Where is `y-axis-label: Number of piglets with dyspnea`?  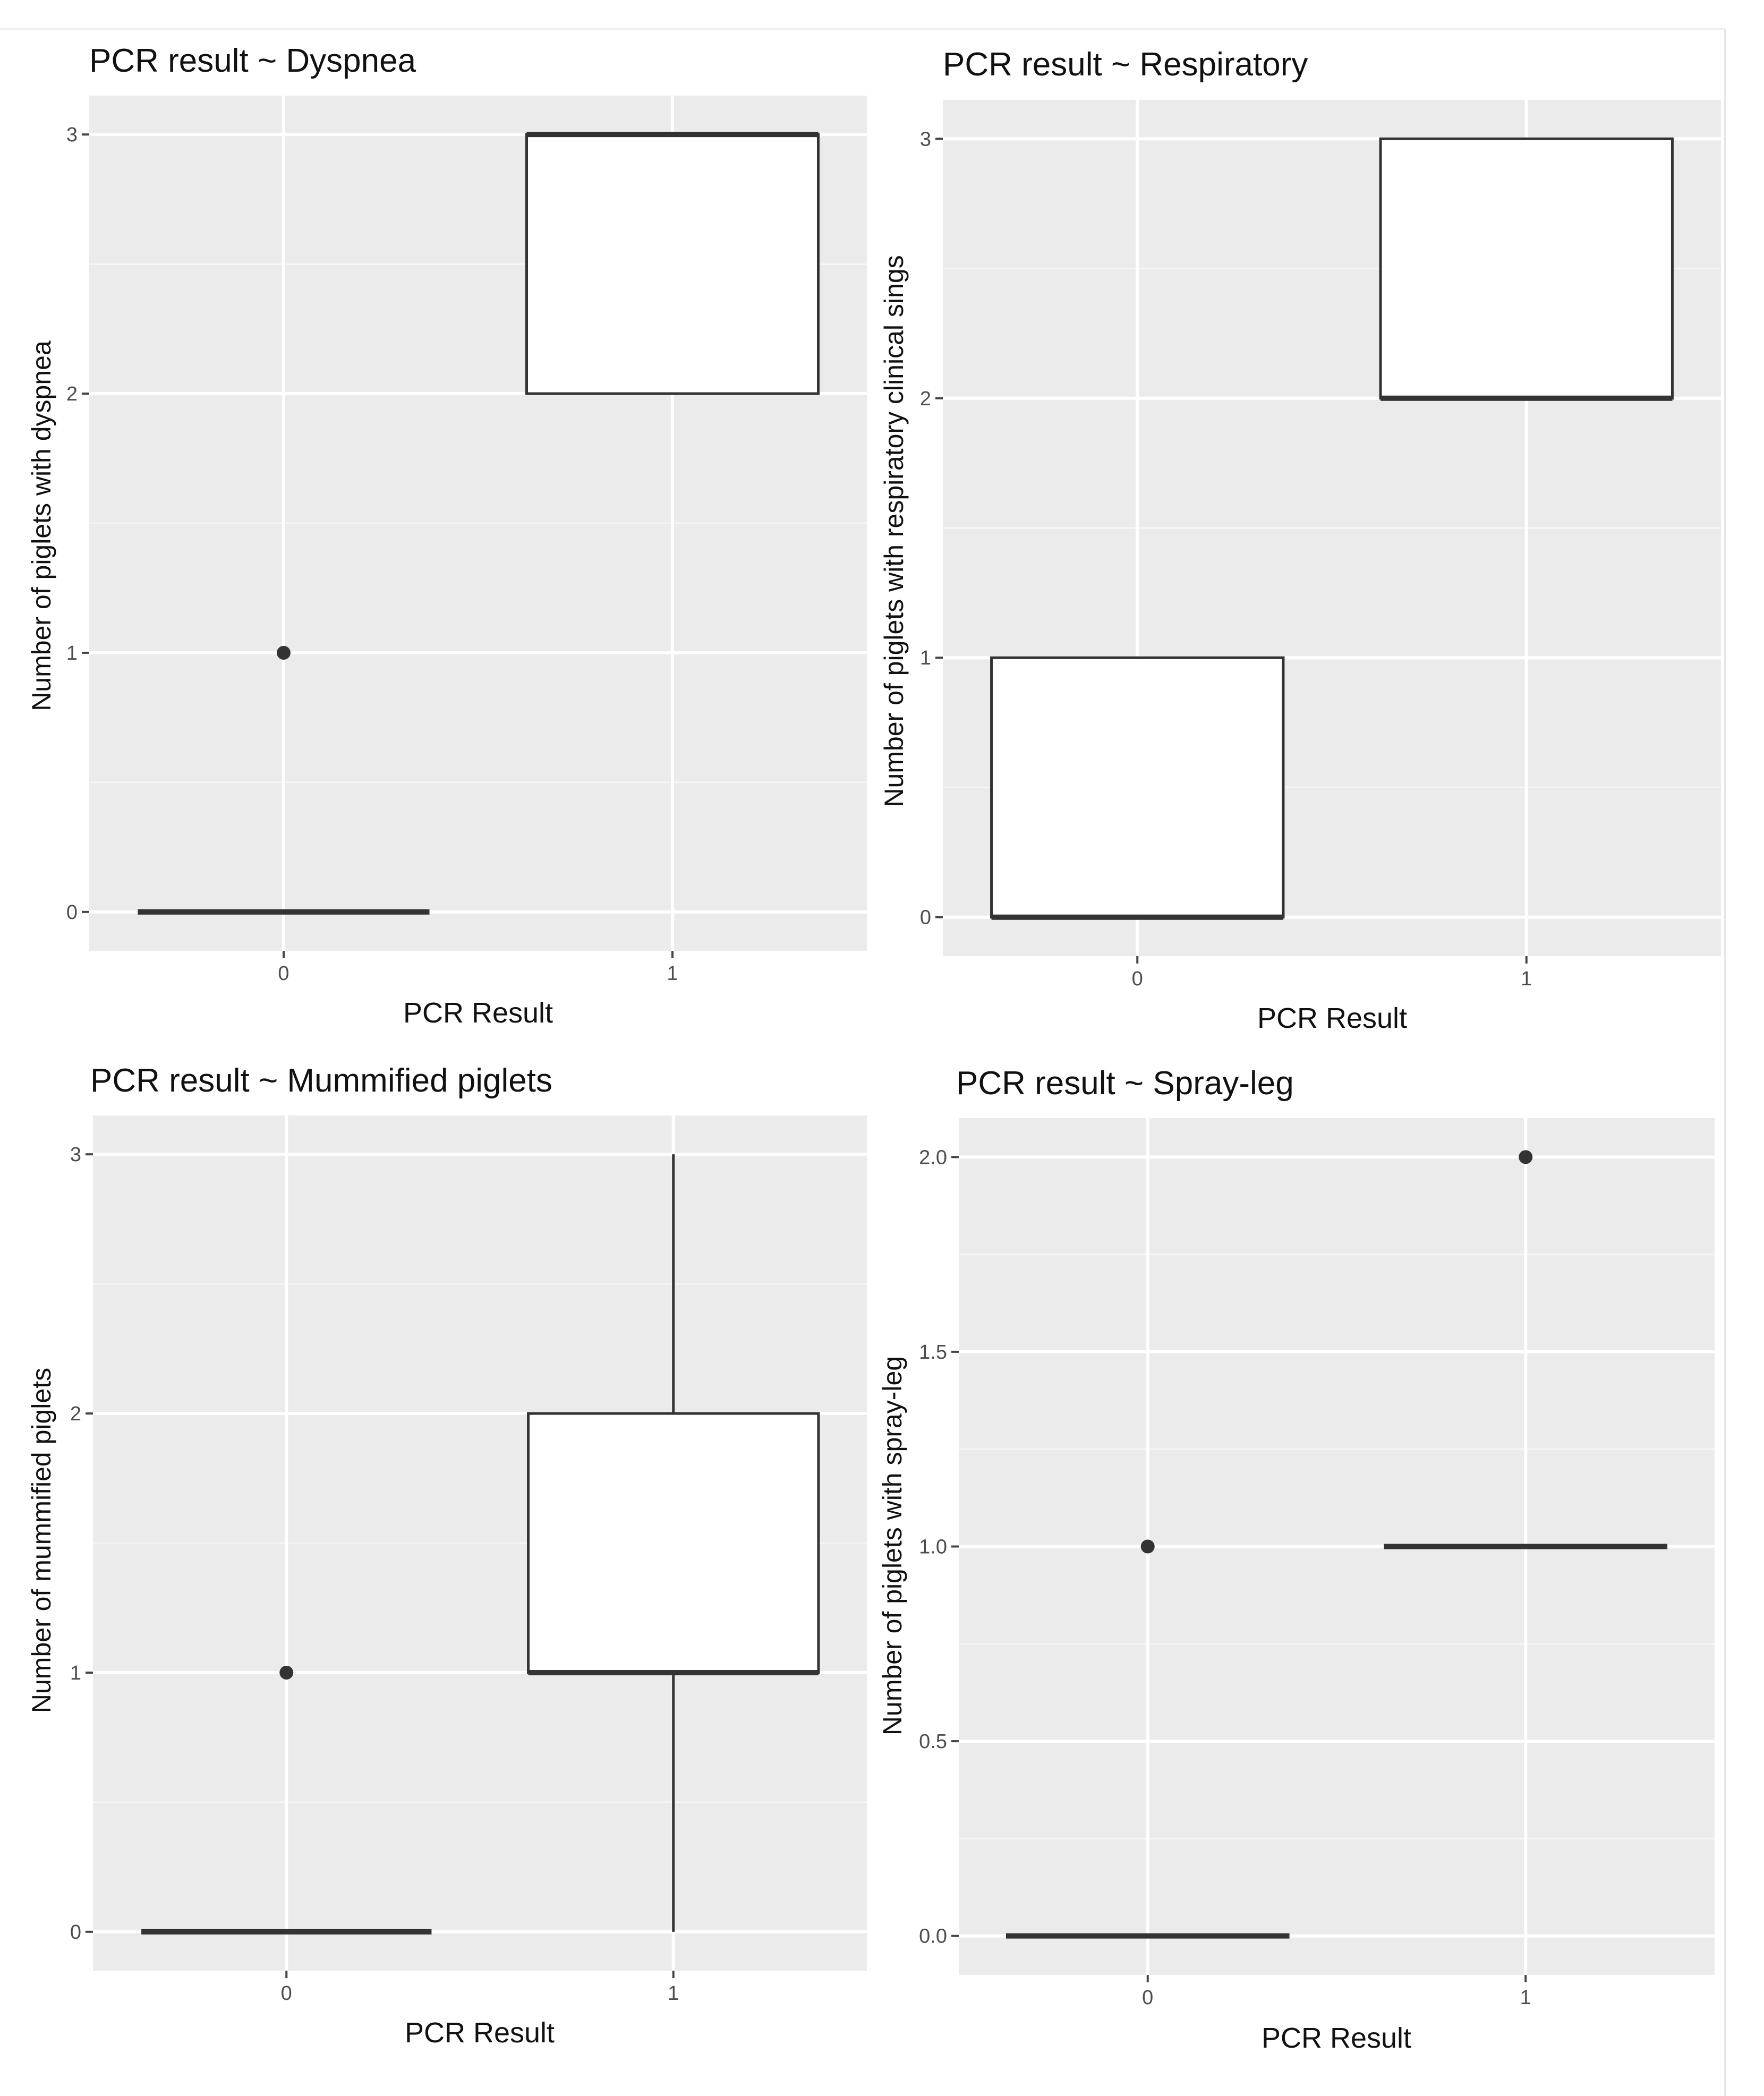 y-axis-label: Number of piglets with dyspnea is located at coordinates (41, 525).